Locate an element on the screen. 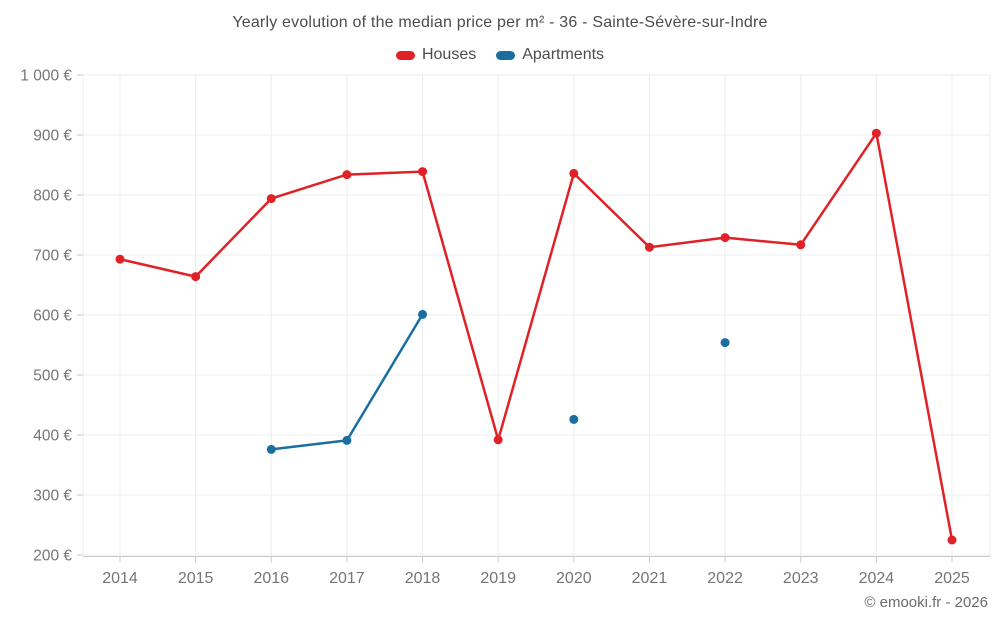  x-axis-tick-label: 2025 is located at coordinates (952, 578).